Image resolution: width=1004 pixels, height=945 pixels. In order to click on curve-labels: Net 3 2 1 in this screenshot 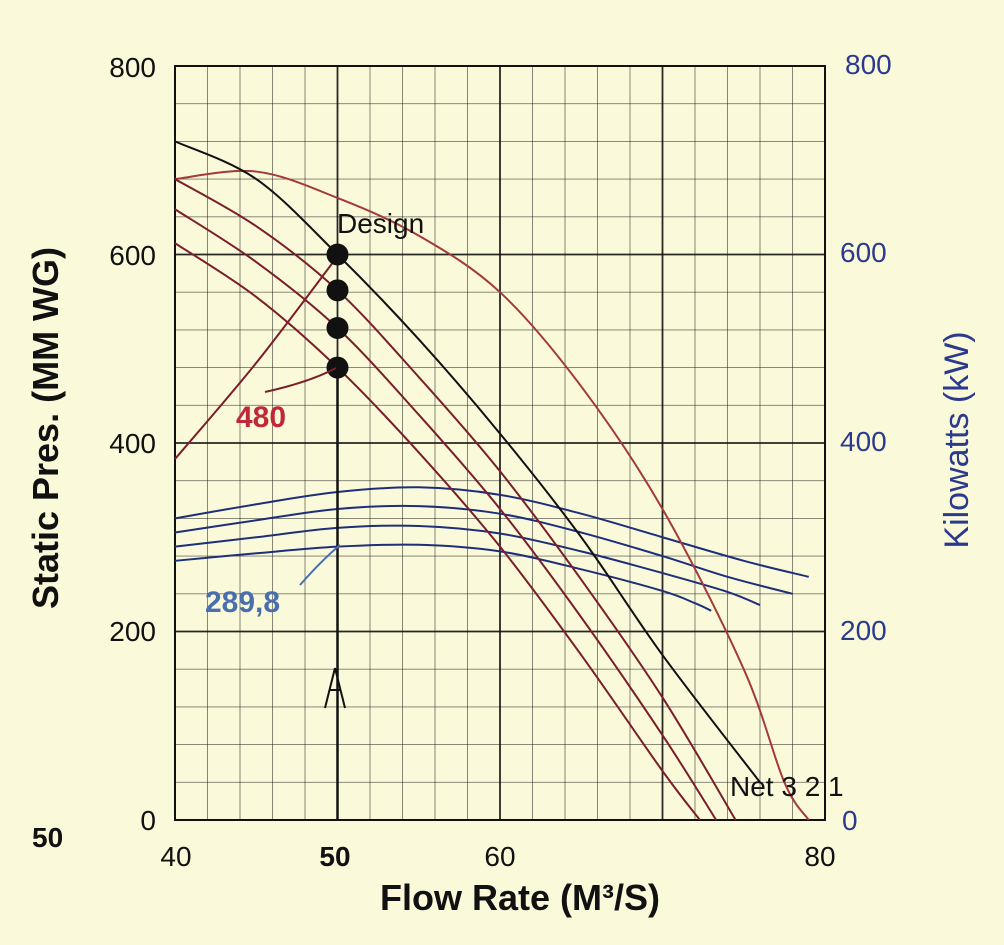, I will do `click(787, 786)`.